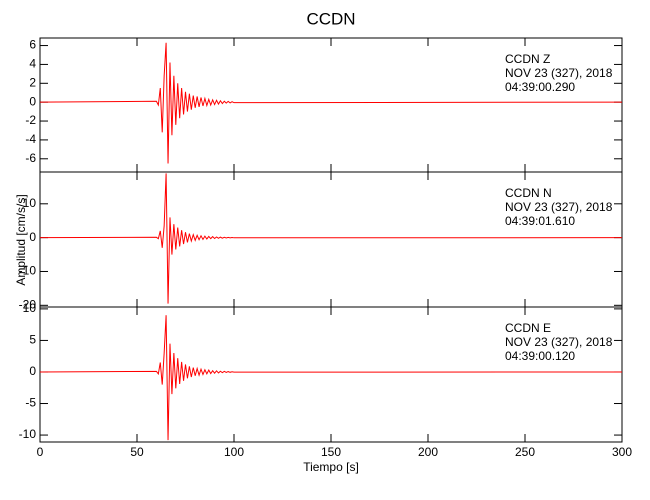 The image size is (650, 500). What do you see at coordinates (525, 452) in the screenshot?
I see `x-tick-label: 250` at bounding box center [525, 452].